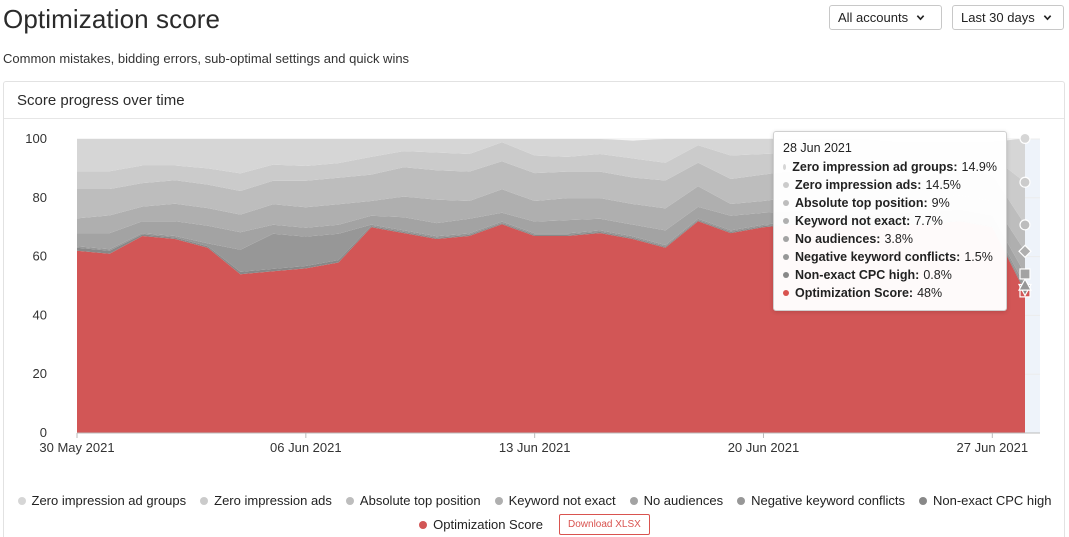  What do you see at coordinates (562, 500) in the screenshot?
I see `legend-label: Keyword not exact` at bounding box center [562, 500].